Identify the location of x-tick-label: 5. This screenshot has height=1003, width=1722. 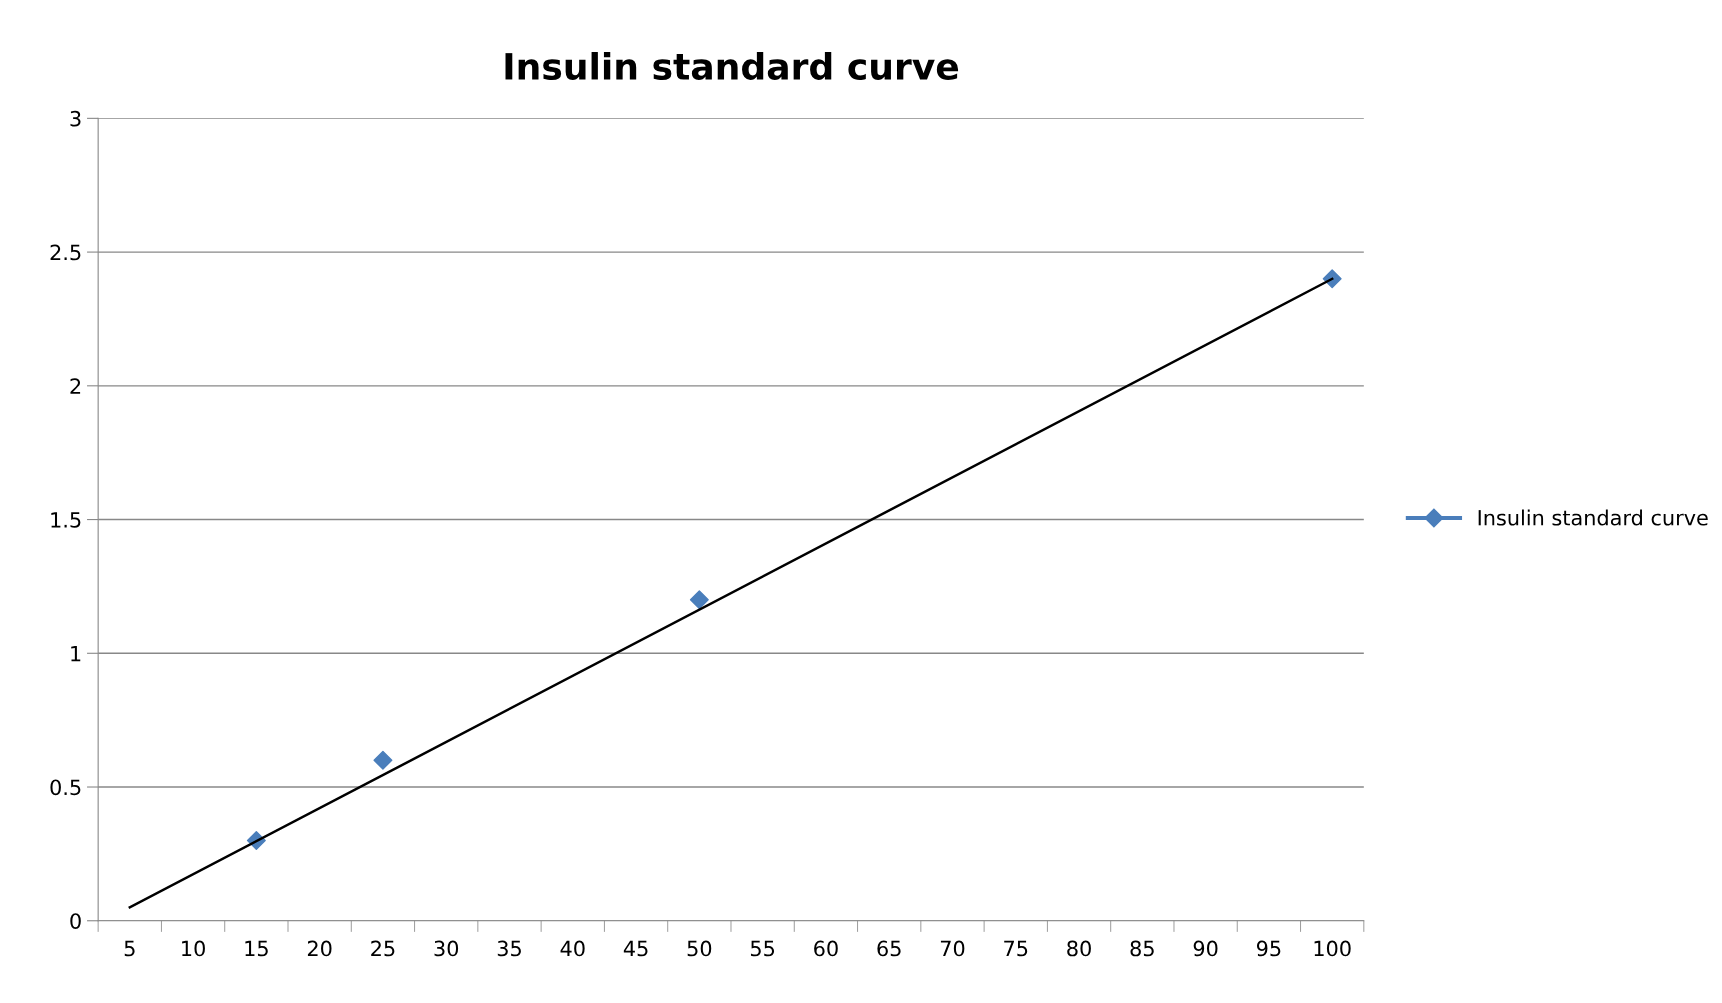
(129, 948).